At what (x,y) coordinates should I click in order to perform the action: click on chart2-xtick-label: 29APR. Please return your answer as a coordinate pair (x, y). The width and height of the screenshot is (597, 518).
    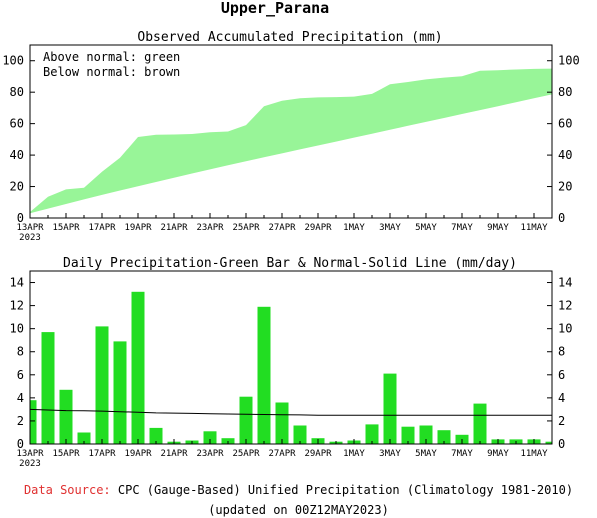
    Looking at the image, I should click on (318, 454).